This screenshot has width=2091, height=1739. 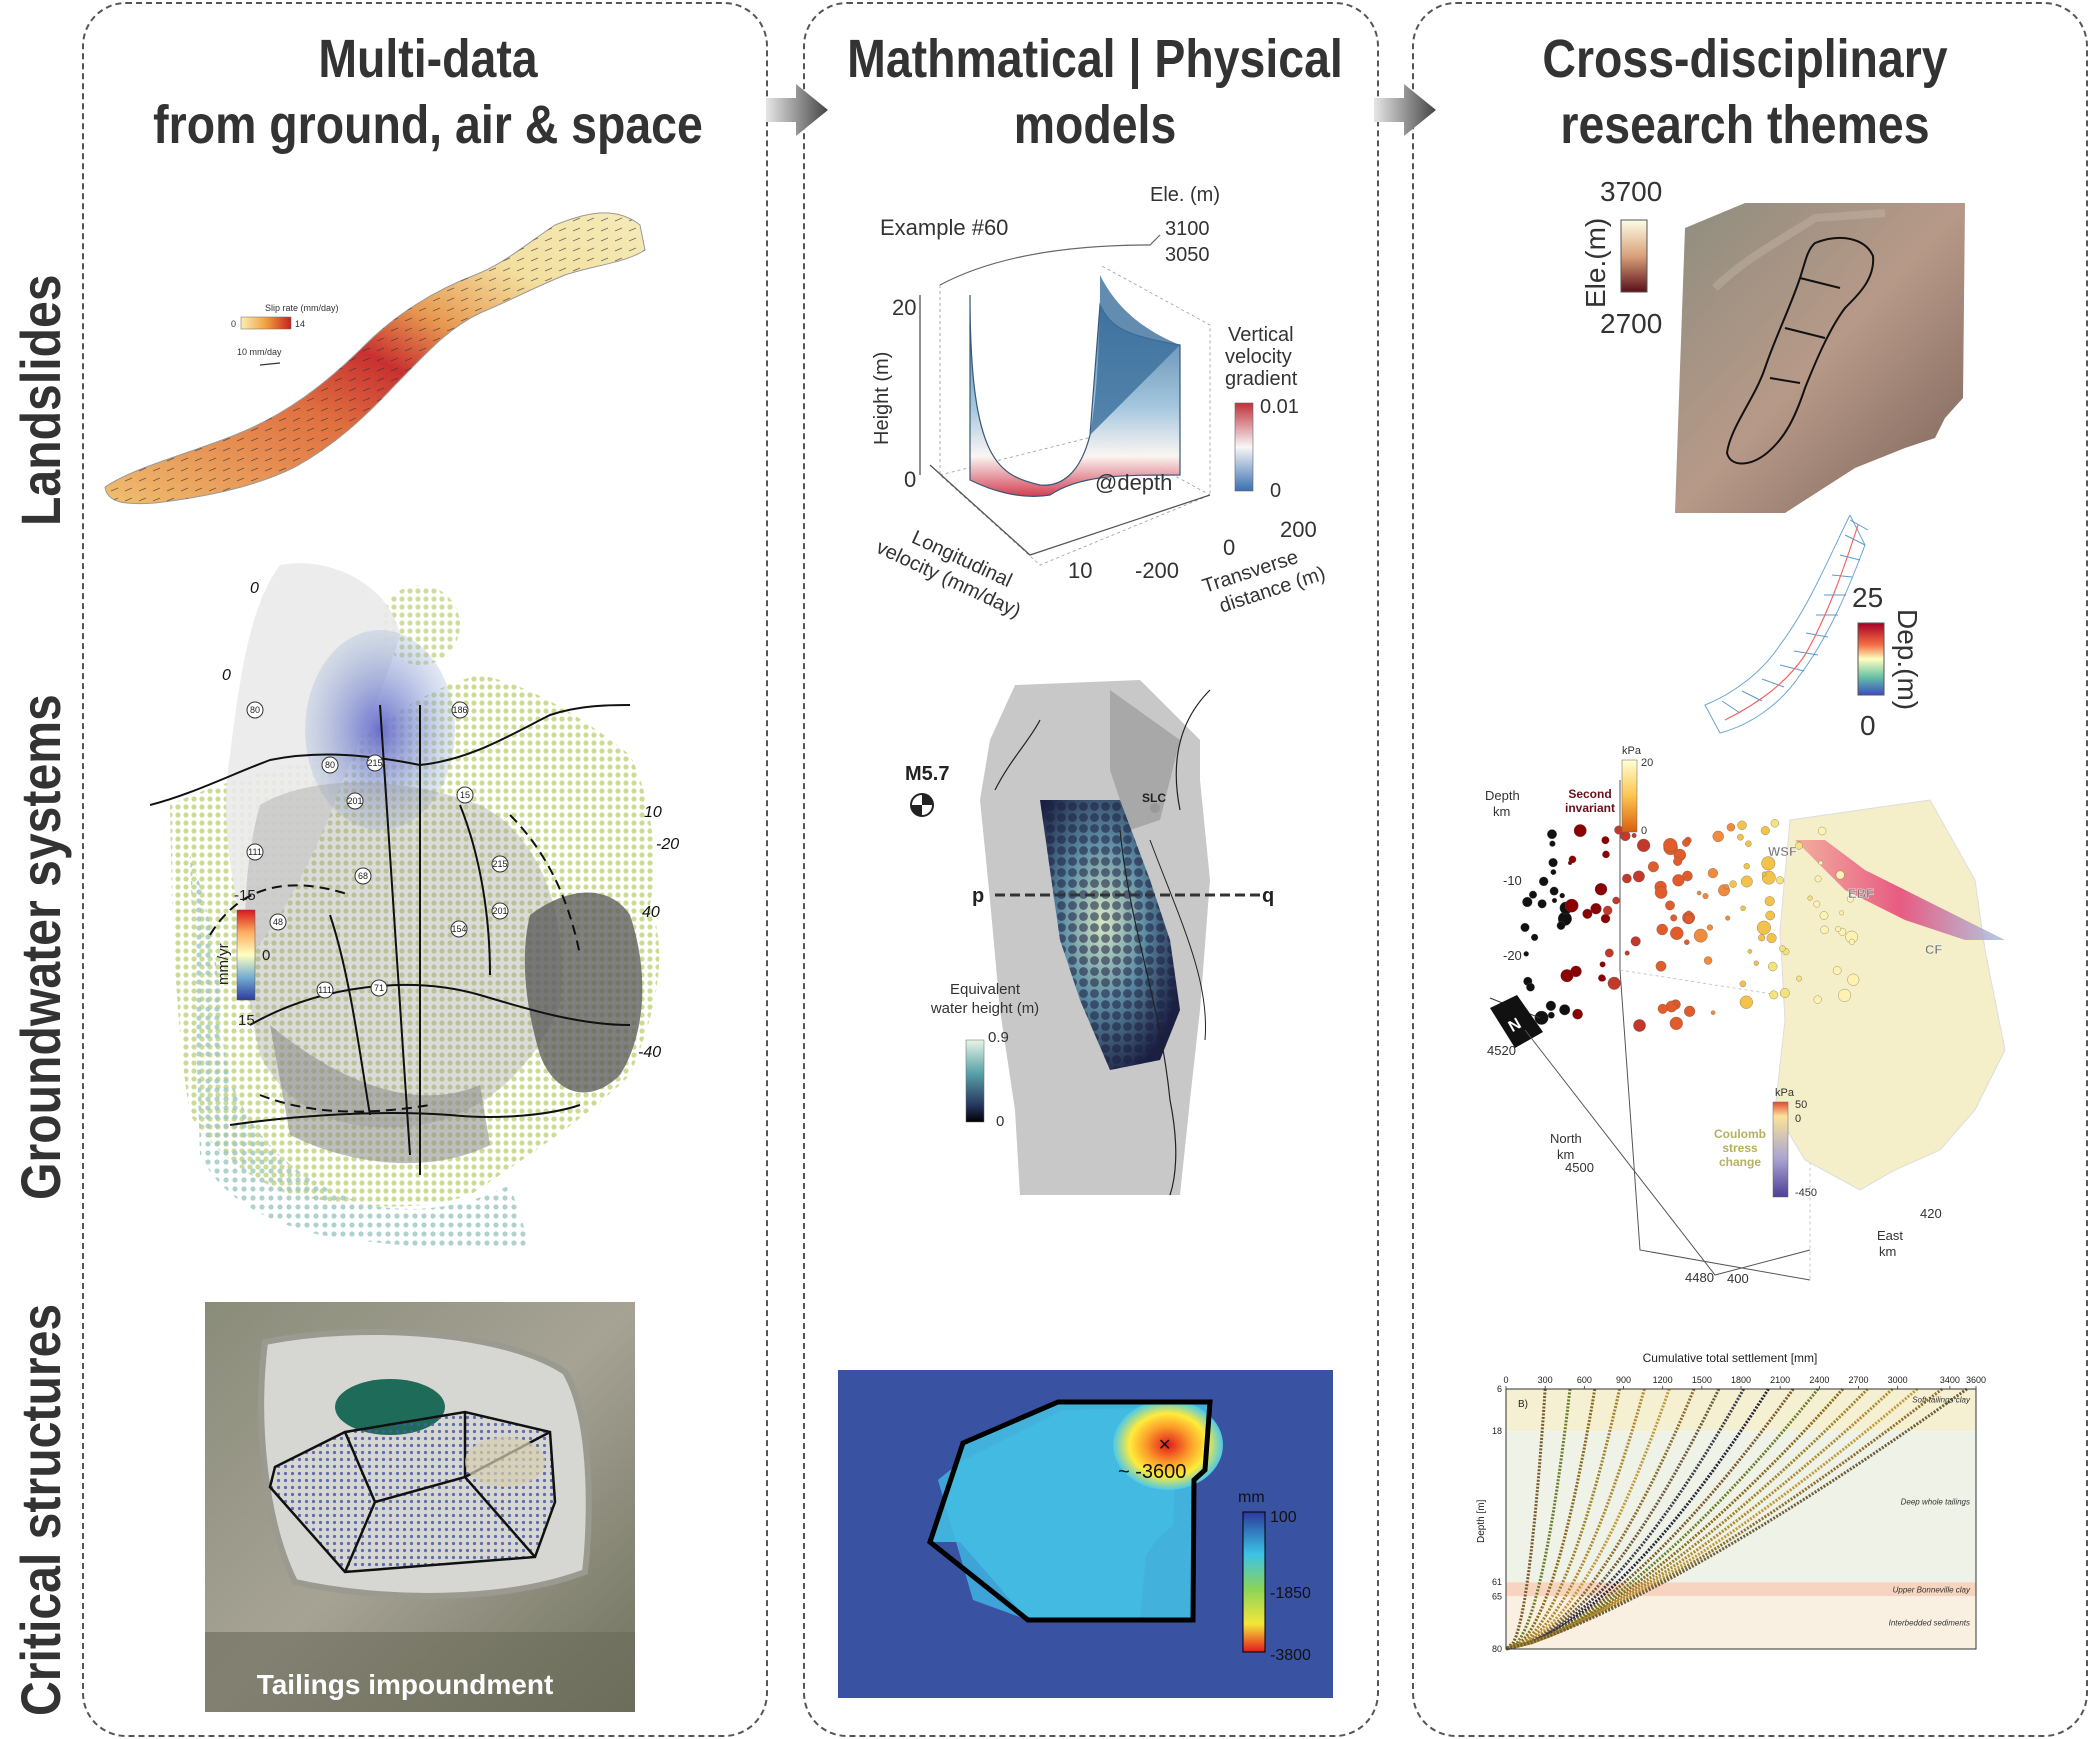 What do you see at coordinates (255, 852) in the screenshot?
I see `highway-label: 111` at bounding box center [255, 852].